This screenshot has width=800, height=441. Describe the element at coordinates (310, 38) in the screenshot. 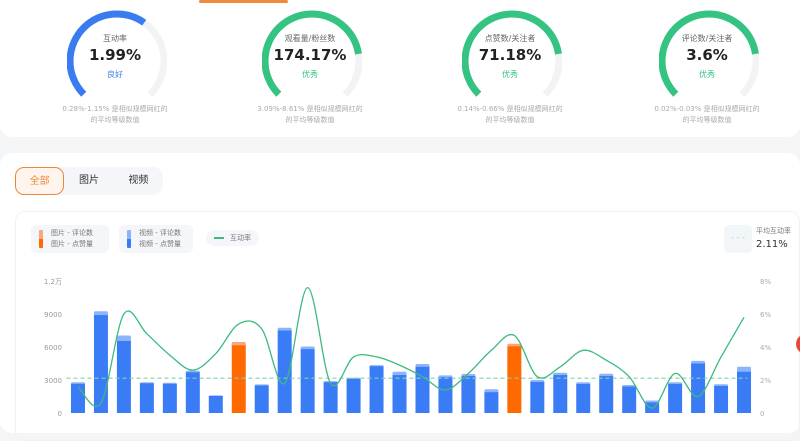

I see `gauge-label: 观看量/粉丝数` at that location.